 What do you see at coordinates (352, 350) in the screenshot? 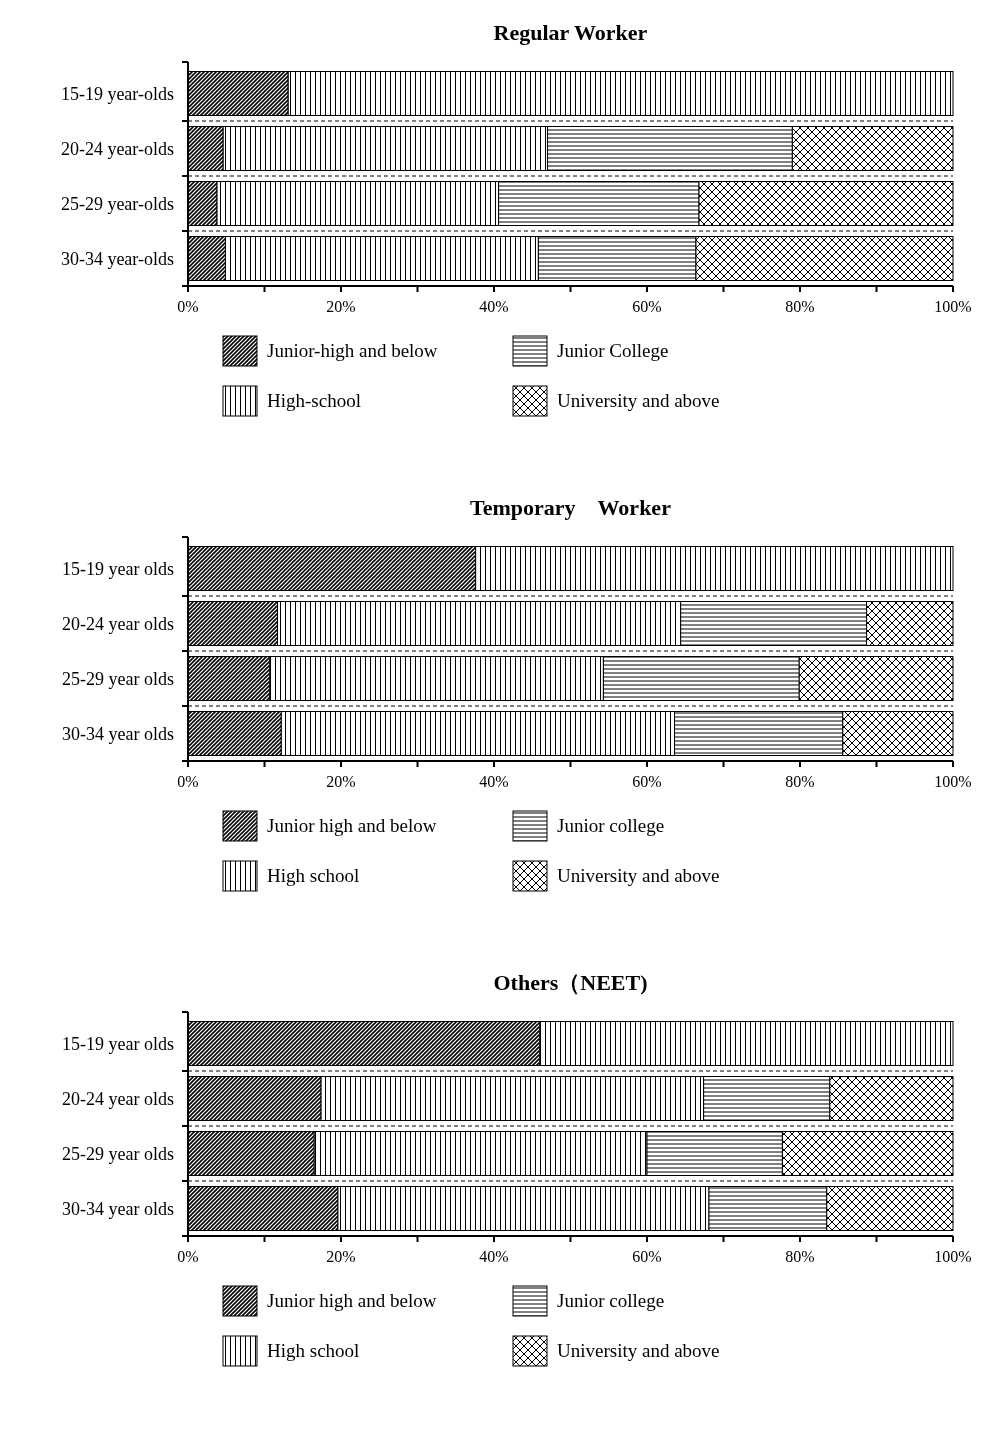
I see `legend-label: Junior-high and below` at bounding box center [352, 350].